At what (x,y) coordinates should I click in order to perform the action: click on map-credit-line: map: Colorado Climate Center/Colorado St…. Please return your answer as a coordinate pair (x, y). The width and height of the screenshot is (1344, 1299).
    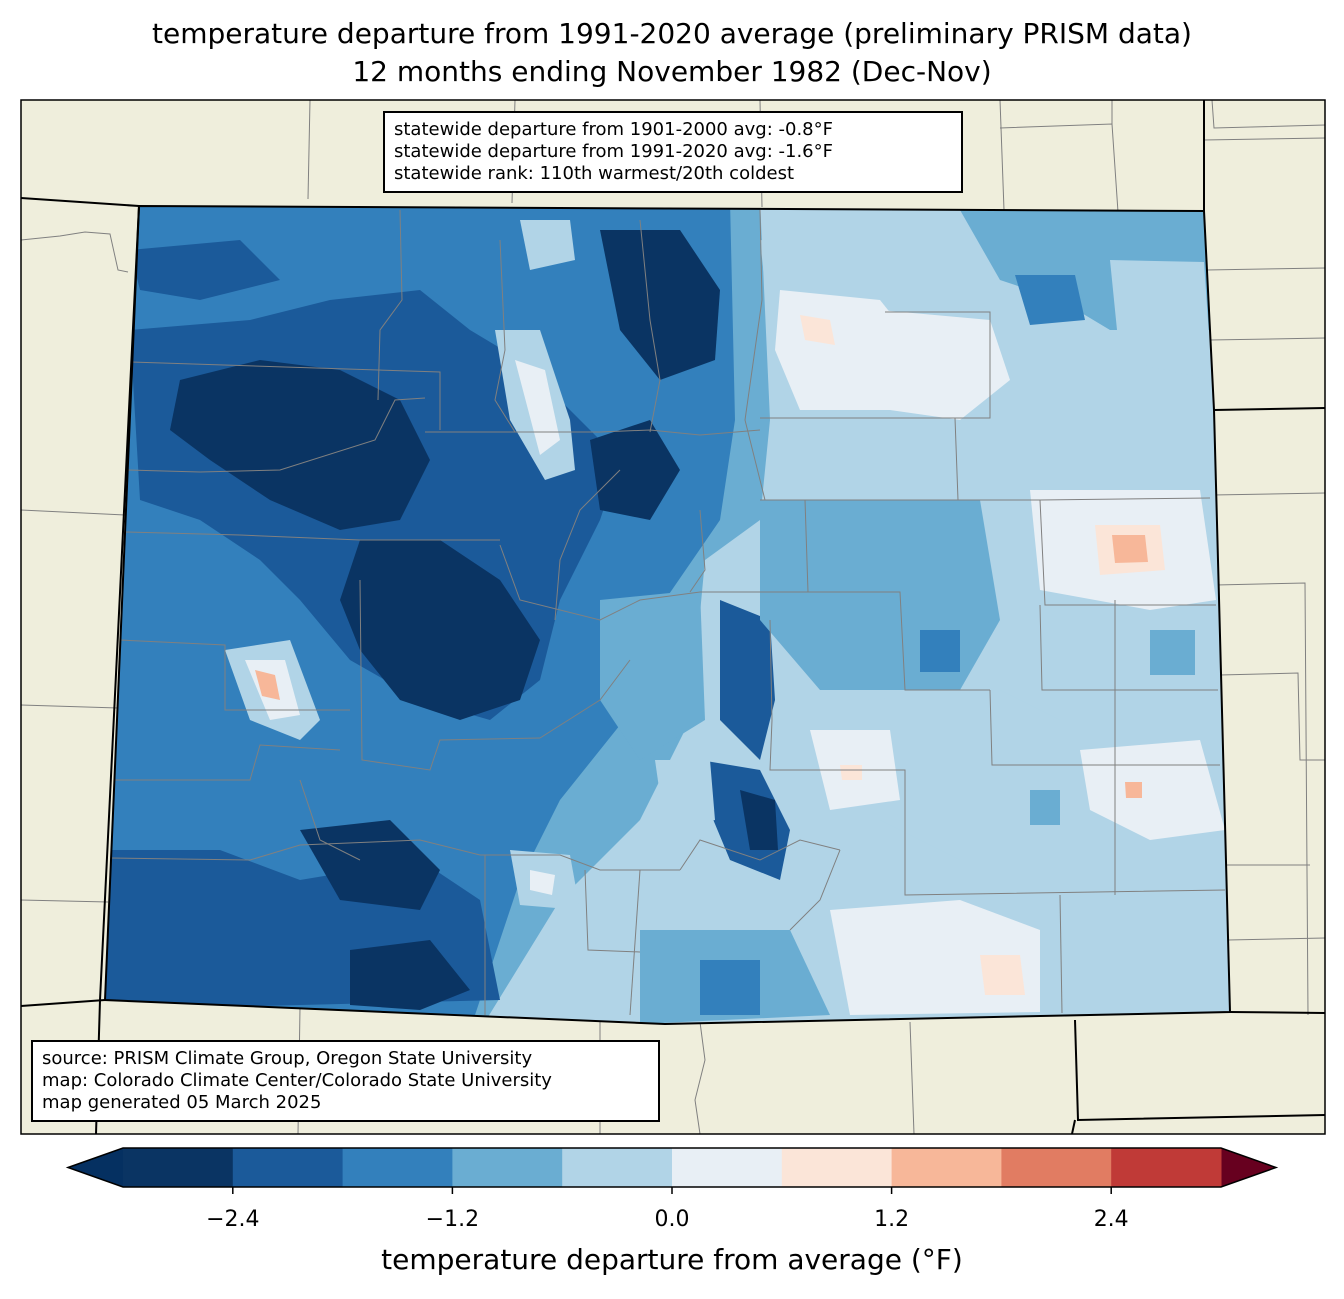
    Looking at the image, I should click on (297, 1080).